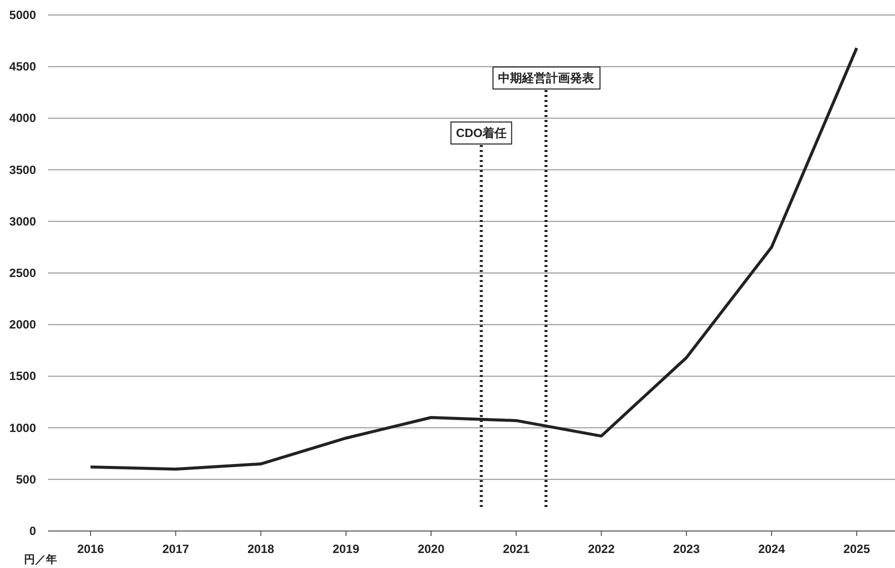 The width and height of the screenshot is (895, 568). Describe the element at coordinates (22, 15) in the screenshot. I see `y-tick-label: 5000` at that location.